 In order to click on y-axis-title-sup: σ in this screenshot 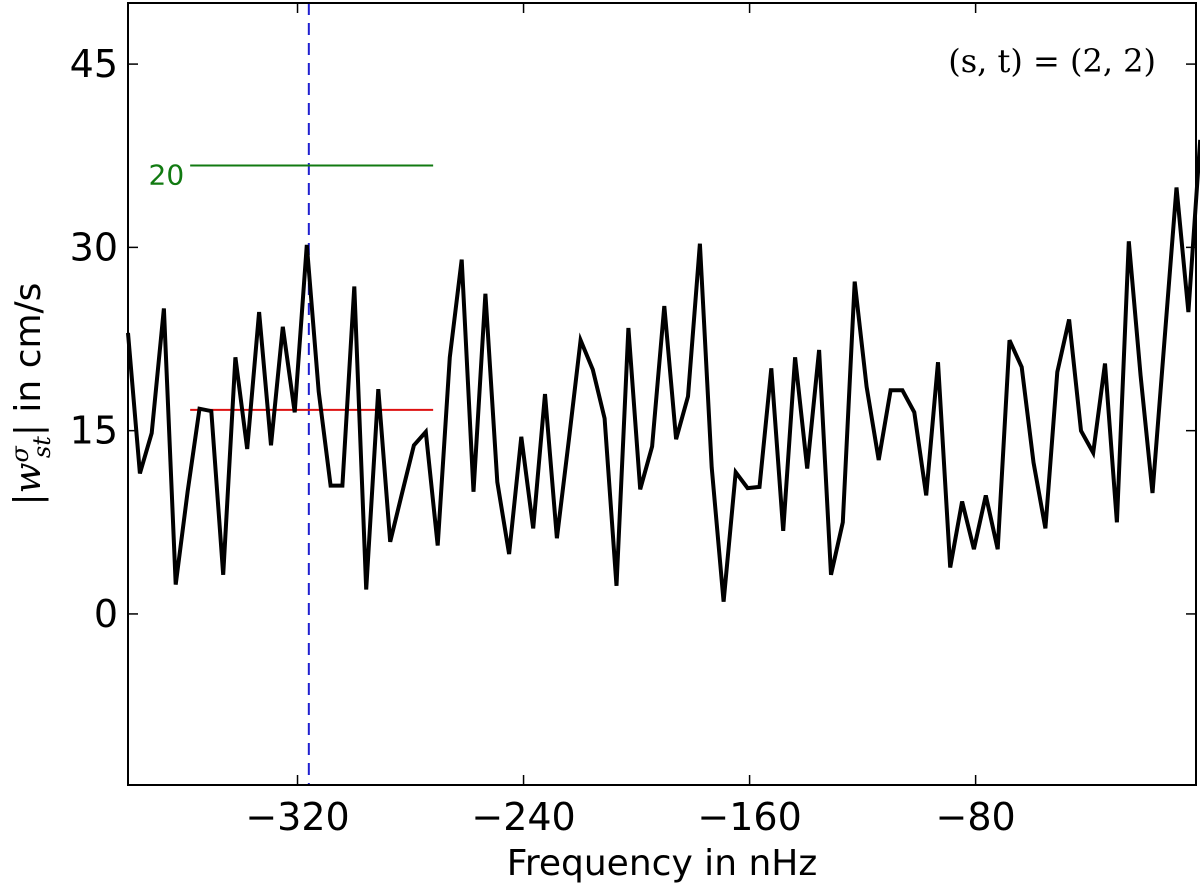, I will do `click(20, 454)`.